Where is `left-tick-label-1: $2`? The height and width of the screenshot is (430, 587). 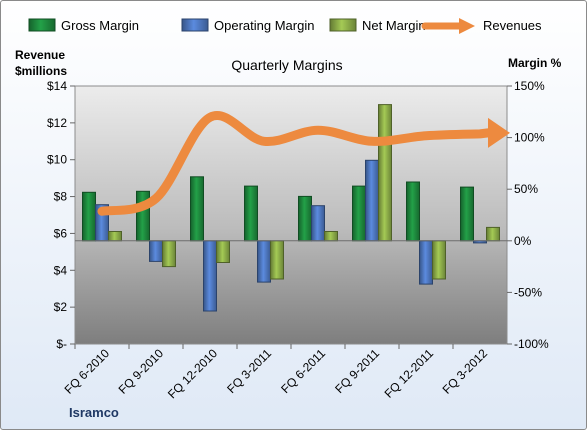
left-tick-label-1: $2 is located at coordinates (61, 307).